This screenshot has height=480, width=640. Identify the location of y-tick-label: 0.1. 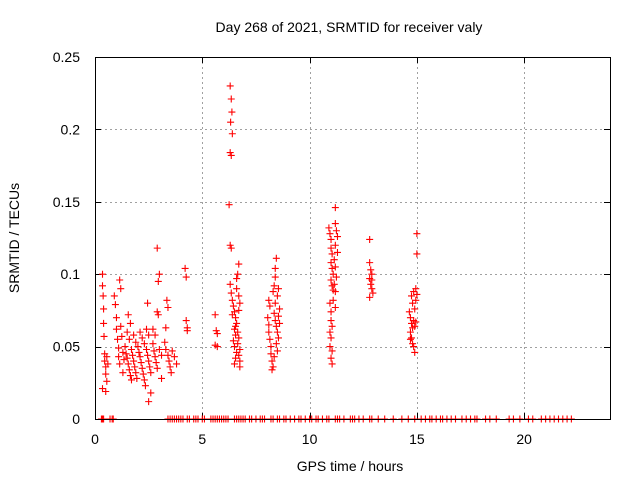
(71, 274).